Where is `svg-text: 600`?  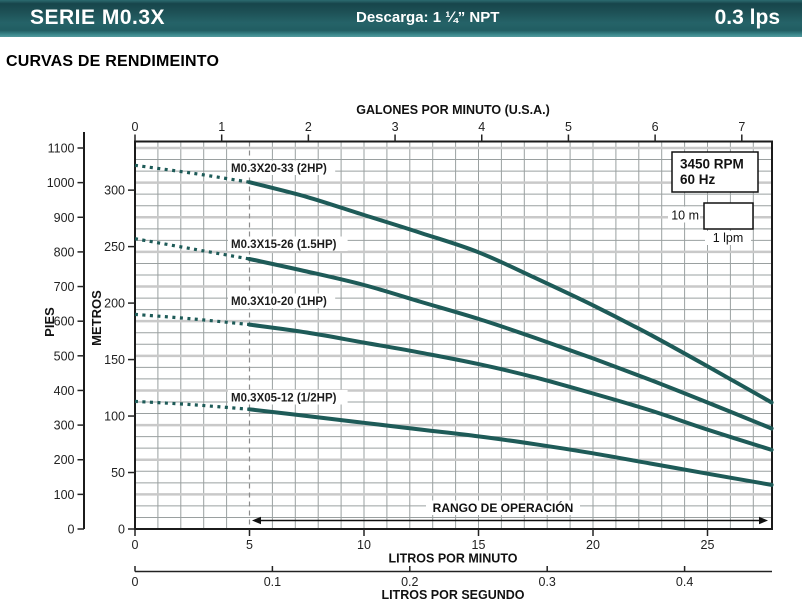 svg-text: 600 is located at coordinates (64, 322).